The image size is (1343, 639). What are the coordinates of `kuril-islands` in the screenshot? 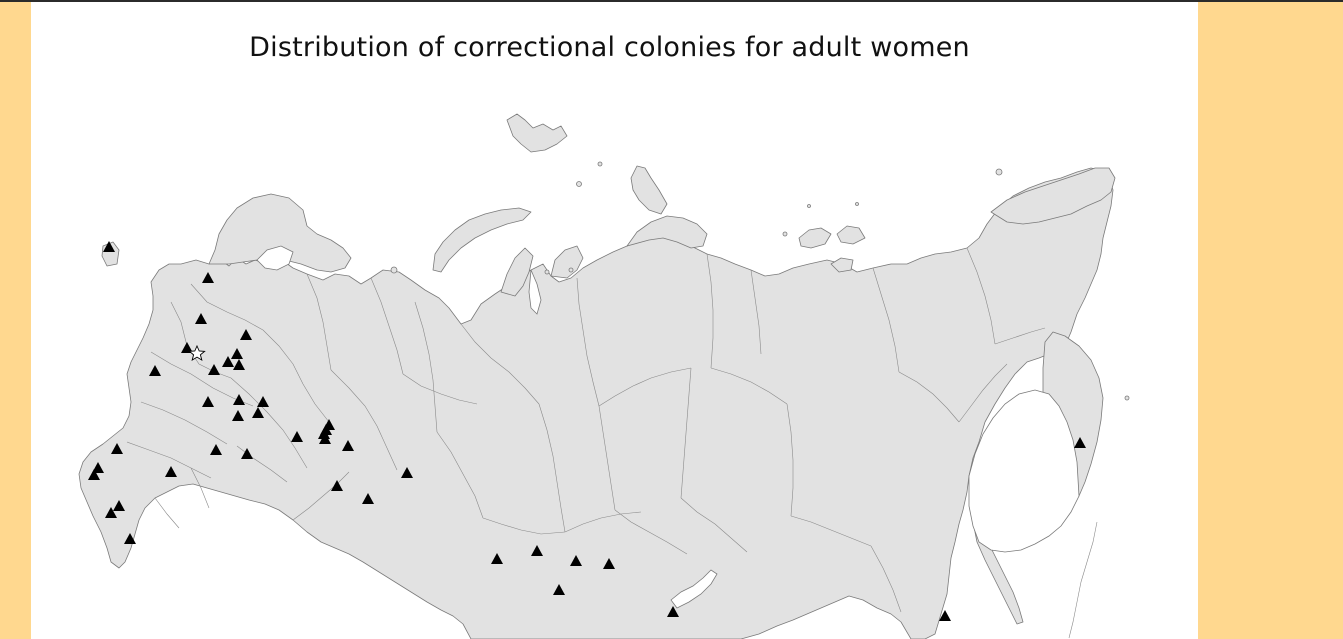 It's located at (1083, 580).